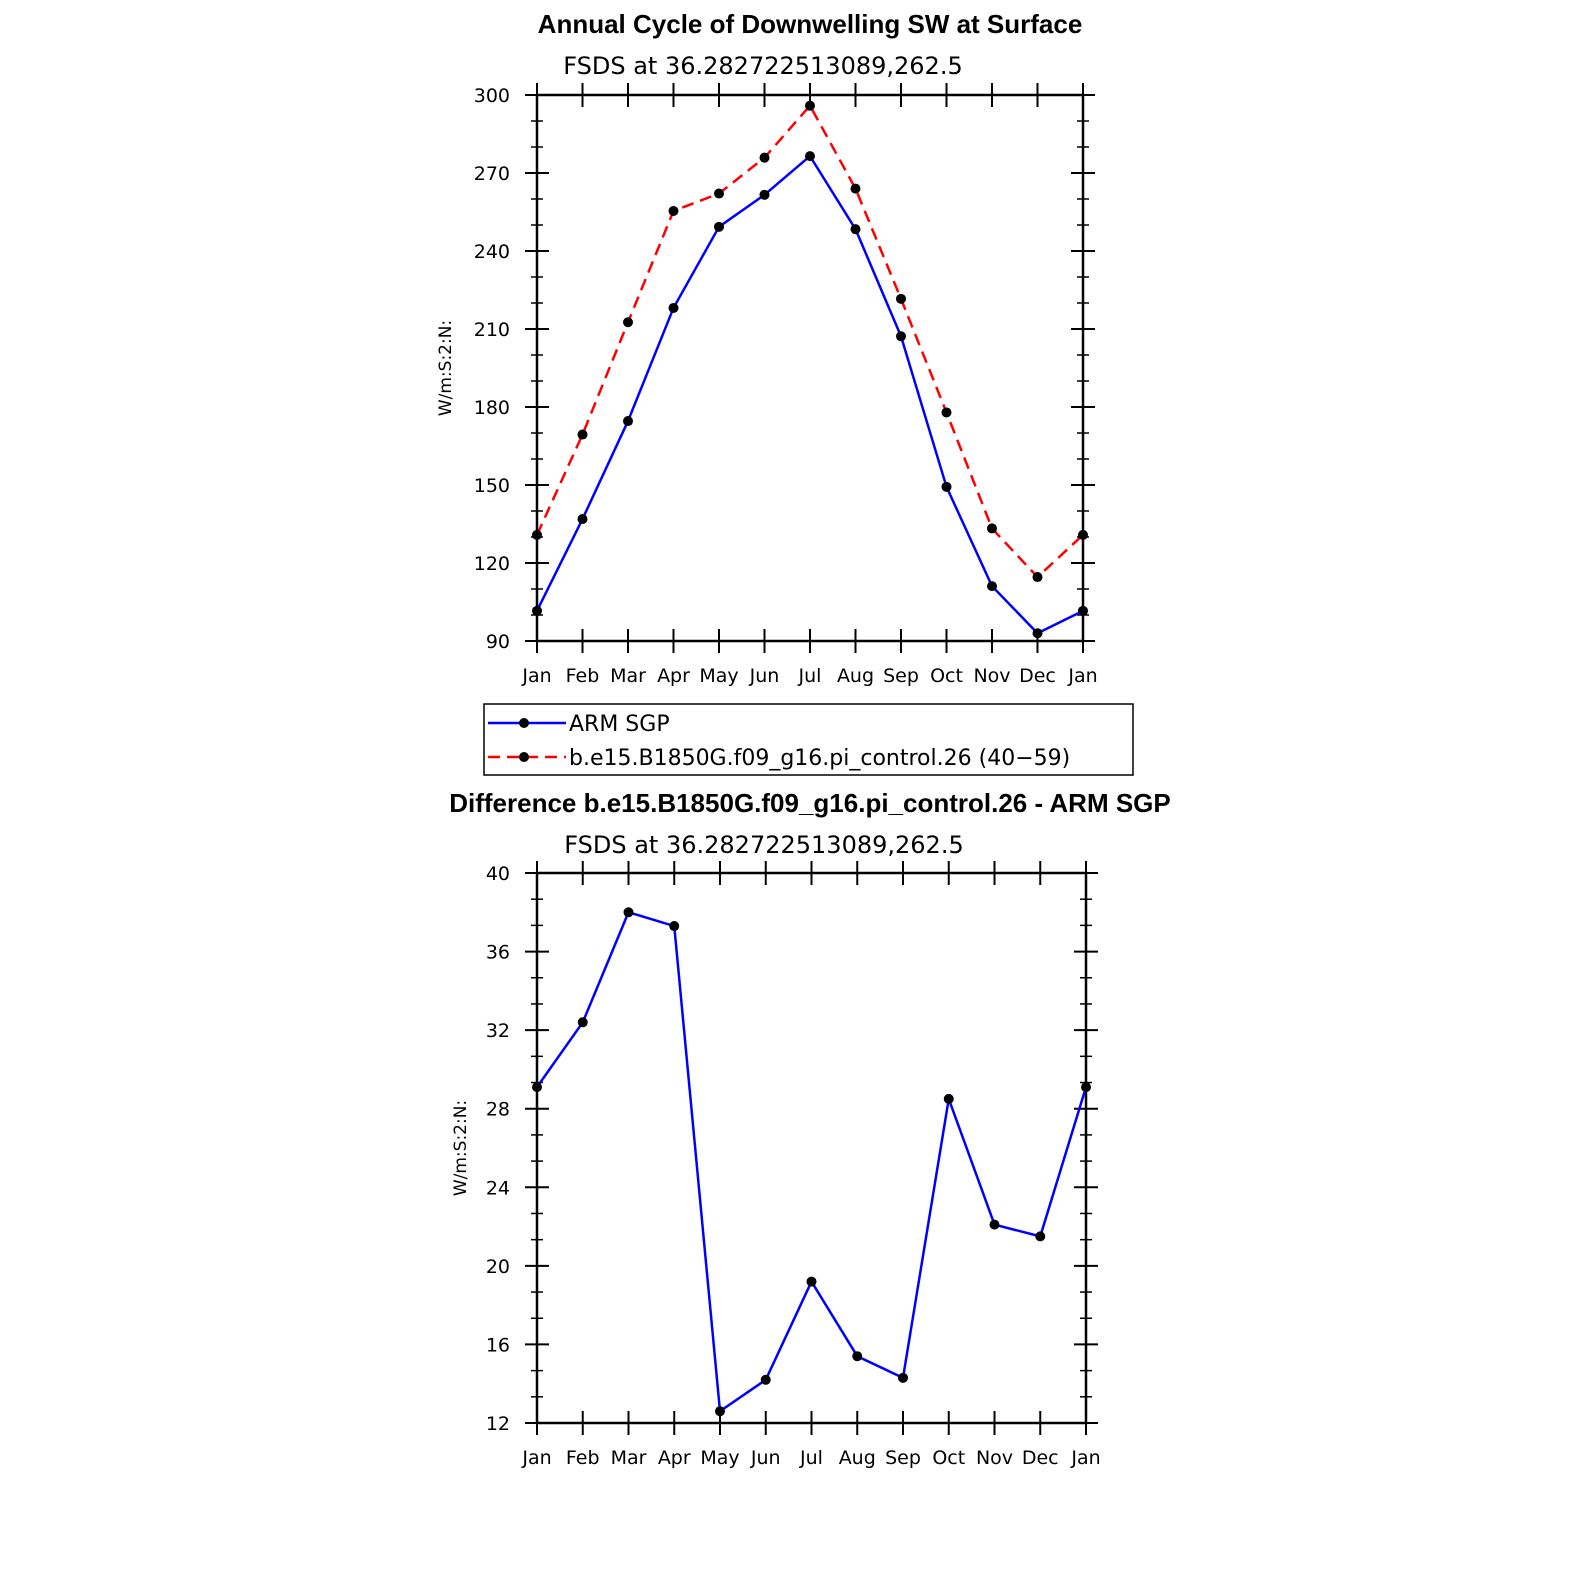 The image size is (1574, 1574). Describe the element at coordinates (524, 757) in the screenshot. I see `legend-marker-model` at that location.